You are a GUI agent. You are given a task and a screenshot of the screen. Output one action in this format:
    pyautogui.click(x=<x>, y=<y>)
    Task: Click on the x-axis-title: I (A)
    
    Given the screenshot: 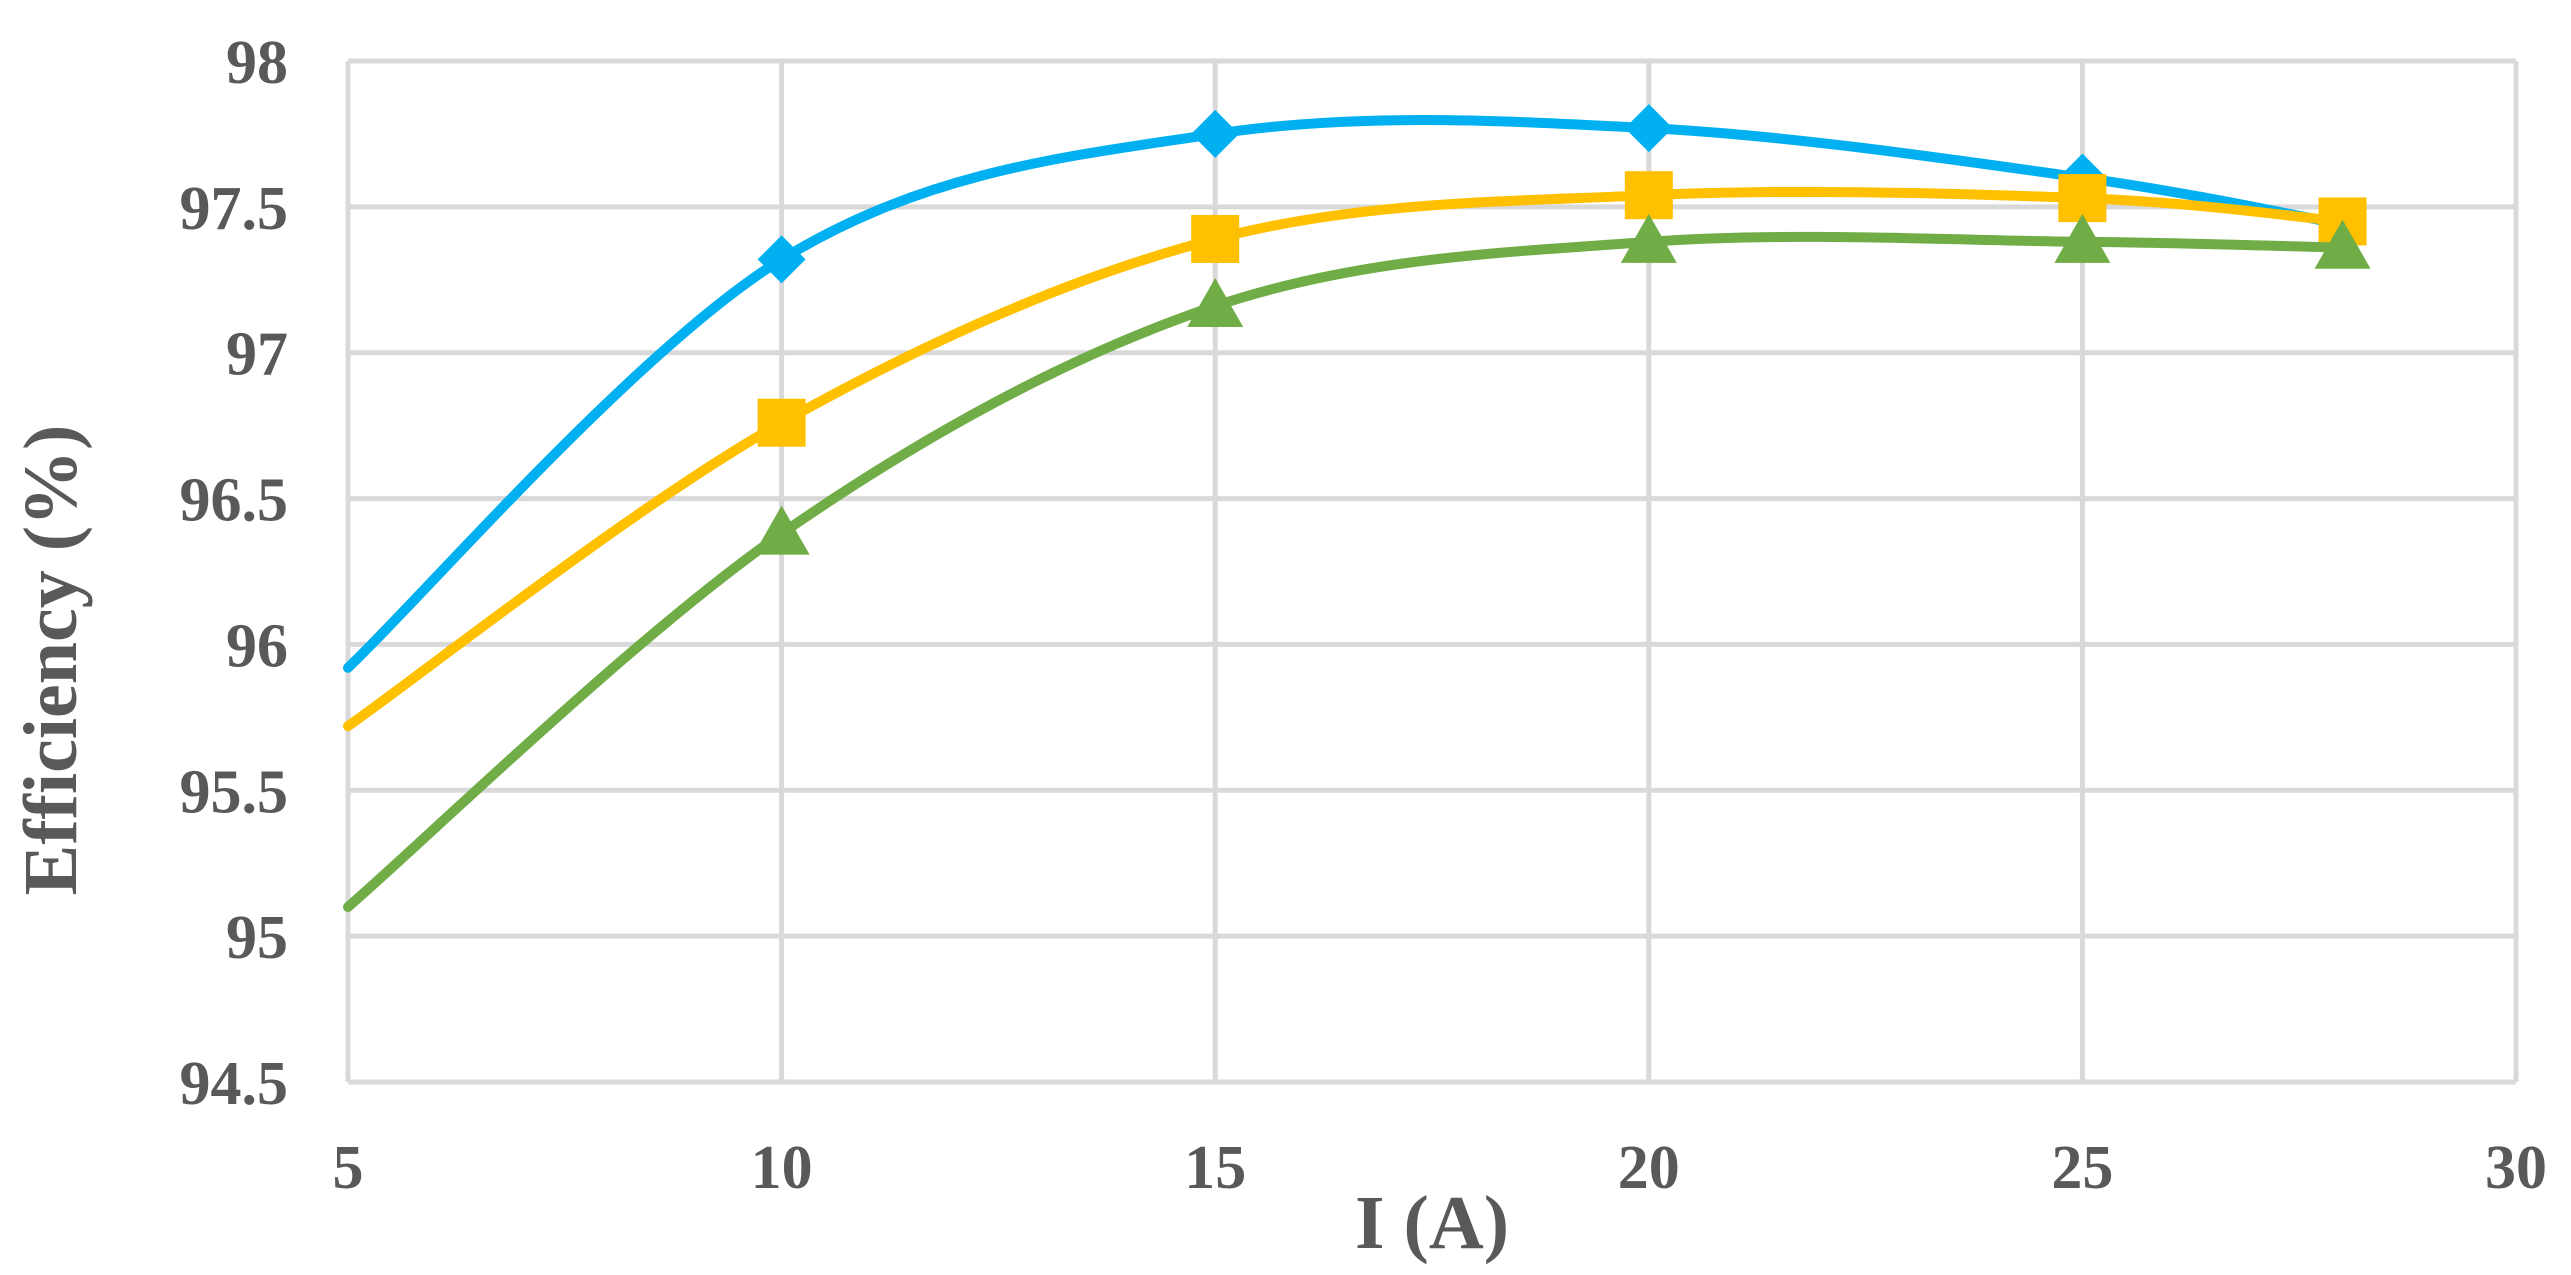 What is the action you would take?
    pyautogui.click(x=1432, y=1223)
    